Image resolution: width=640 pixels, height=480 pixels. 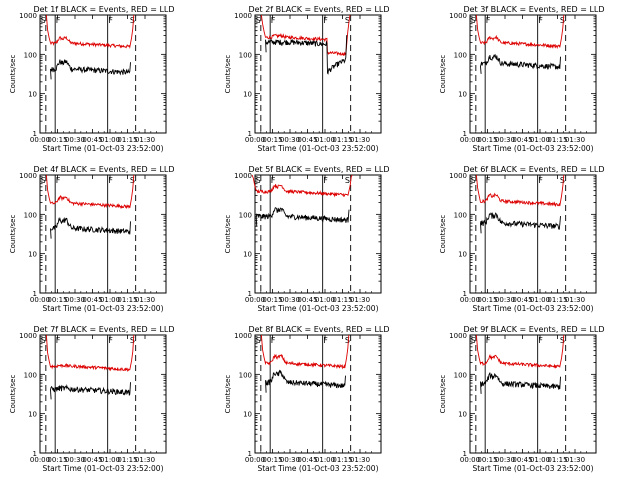 What do you see at coordinates (318, 329) in the screenshot?
I see `panel-title: Det 8f BLACK = Events, RED = LLD` at bounding box center [318, 329].